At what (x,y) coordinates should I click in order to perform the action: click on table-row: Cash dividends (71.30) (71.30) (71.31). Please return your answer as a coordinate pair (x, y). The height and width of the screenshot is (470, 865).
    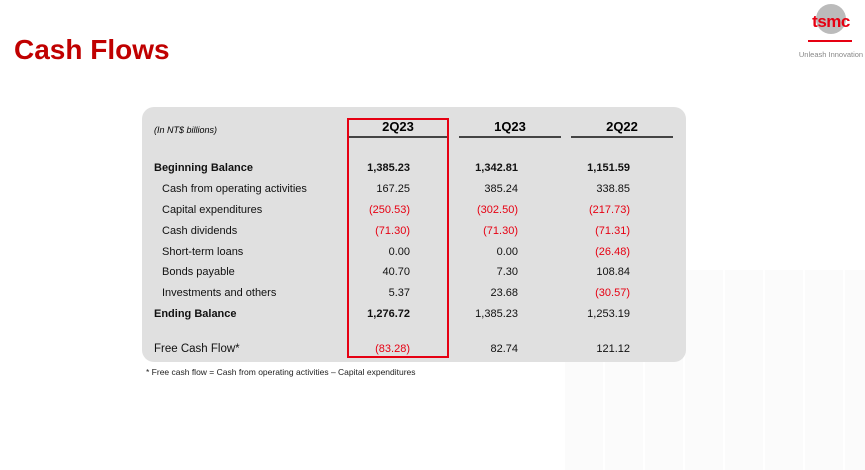
    Looking at the image, I should click on (414, 232).